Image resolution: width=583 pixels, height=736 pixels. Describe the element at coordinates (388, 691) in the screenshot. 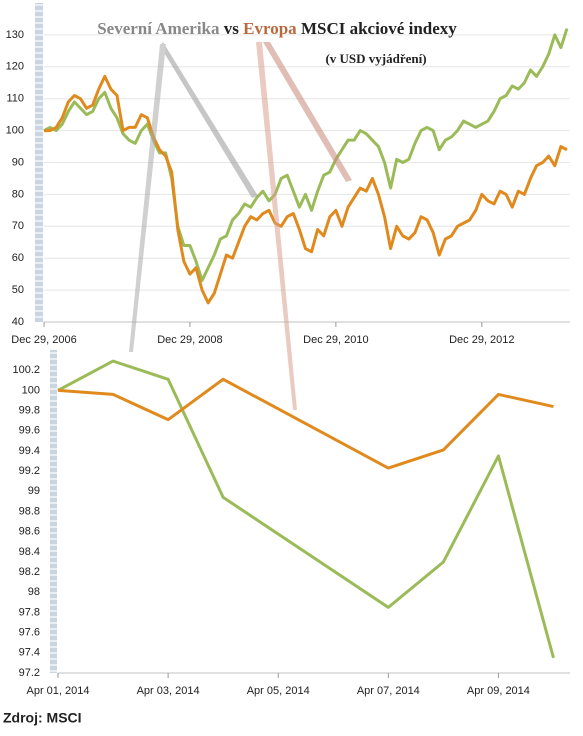

I see `x-tick-label: Apr 07, 2014` at that location.